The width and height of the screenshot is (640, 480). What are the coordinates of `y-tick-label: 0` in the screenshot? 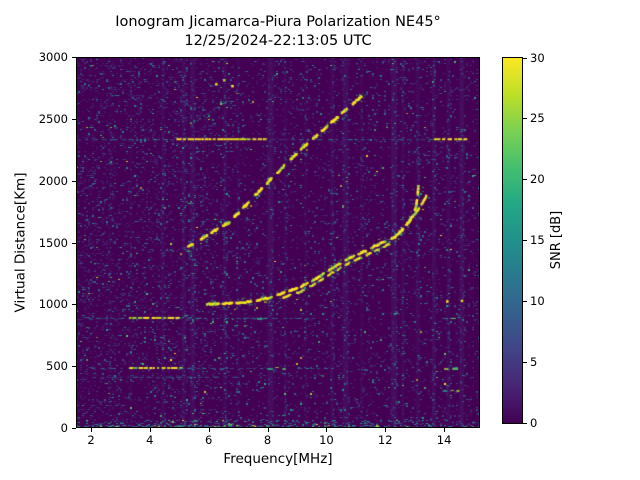 It's located at (64, 428).